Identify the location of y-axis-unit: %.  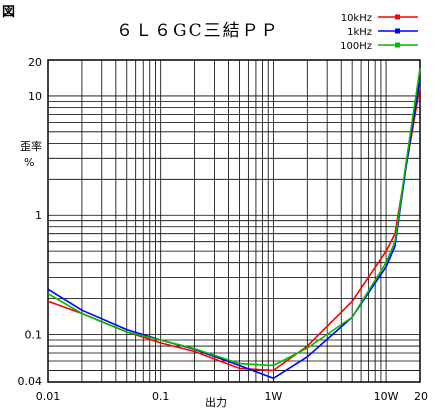
(29, 162).